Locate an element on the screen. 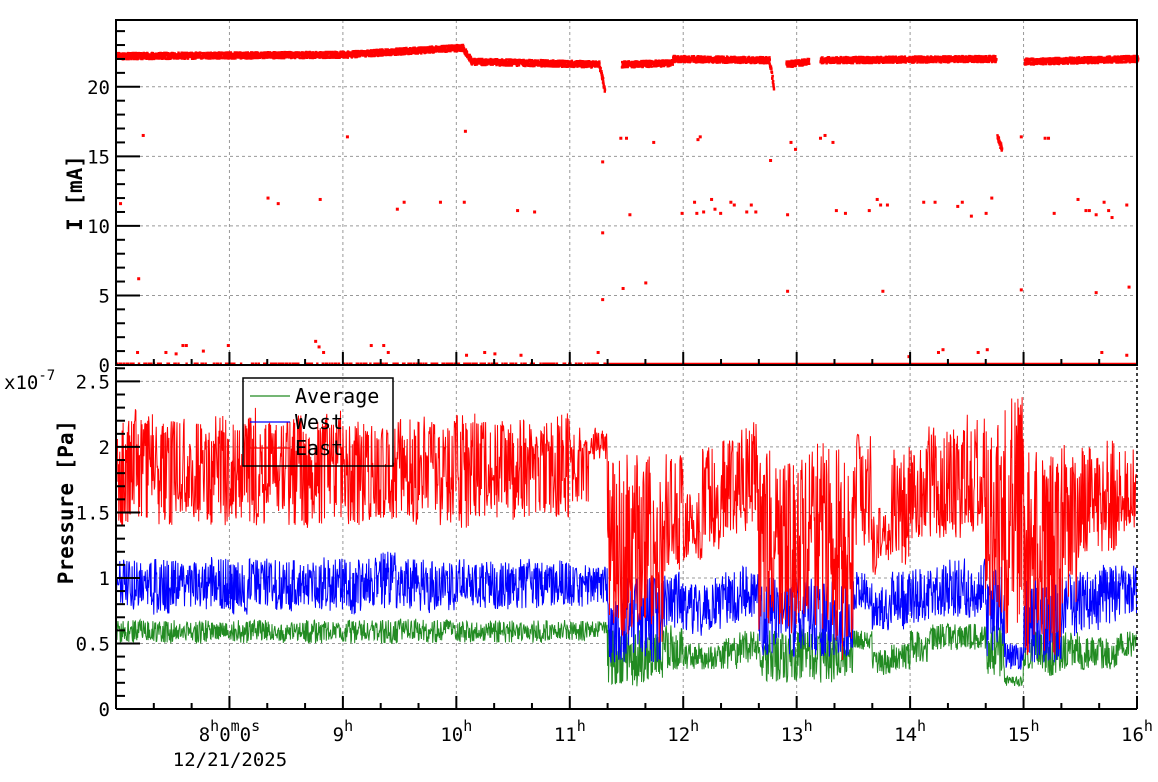  multiplier-exponent: -7 is located at coordinates (46, 376).